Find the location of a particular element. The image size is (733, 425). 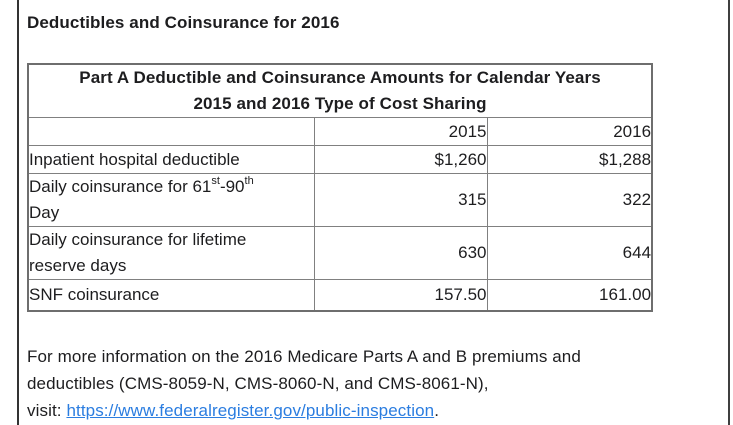

row-label-line2: Day is located at coordinates (44, 212).